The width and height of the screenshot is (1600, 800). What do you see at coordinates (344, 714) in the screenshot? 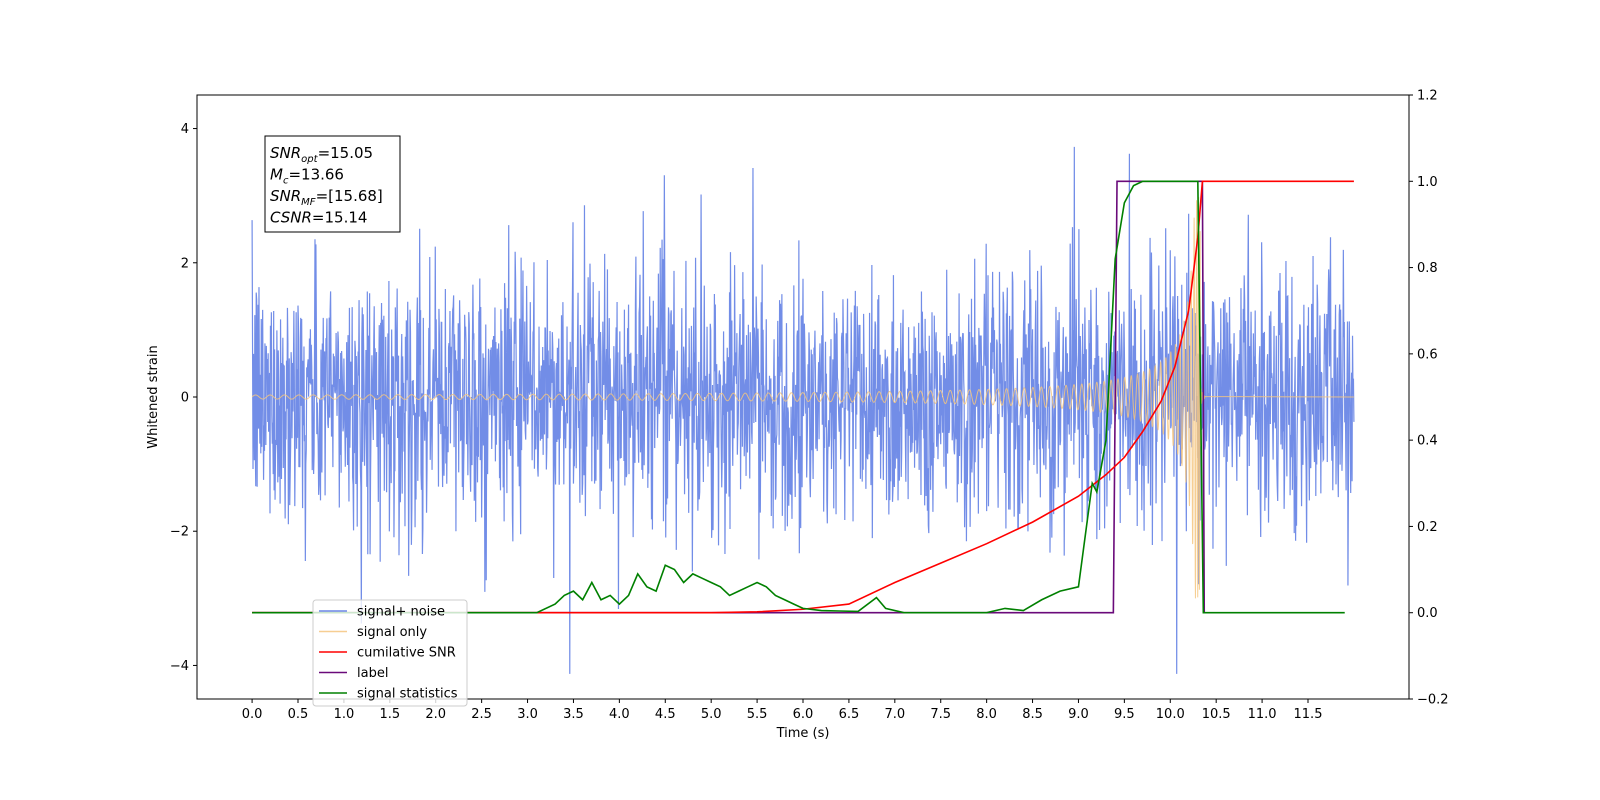
I see `x-tick-label: 1.0` at bounding box center [344, 714].